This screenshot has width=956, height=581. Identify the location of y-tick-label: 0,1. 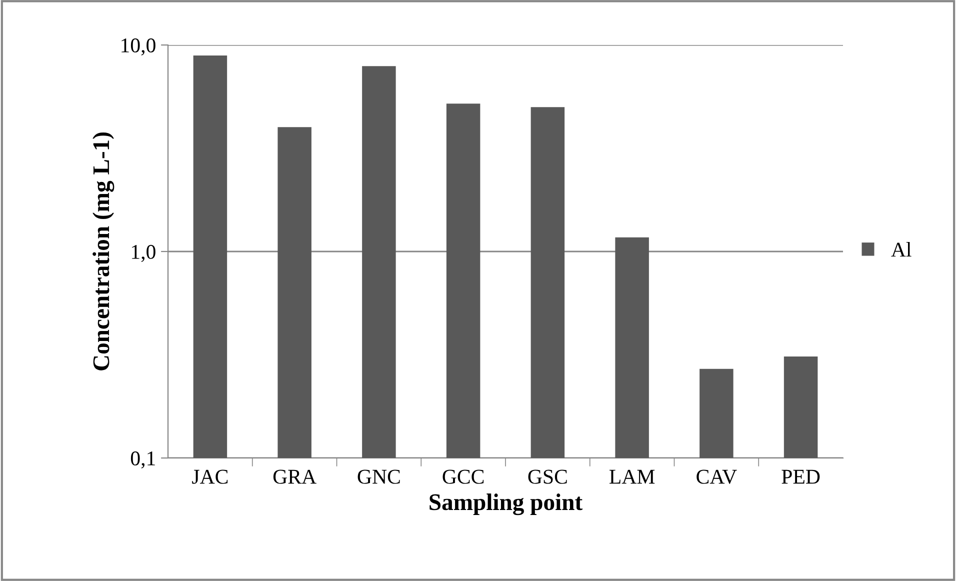
(142, 459).